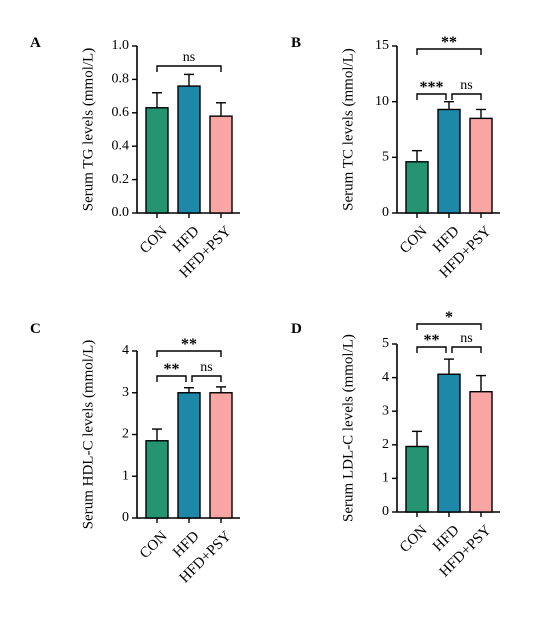 This screenshot has height=622, width=560. Describe the element at coordinates (88, 129) in the screenshot. I see `y-axis-title: Serum TG levels (mmol/L)` at that location.